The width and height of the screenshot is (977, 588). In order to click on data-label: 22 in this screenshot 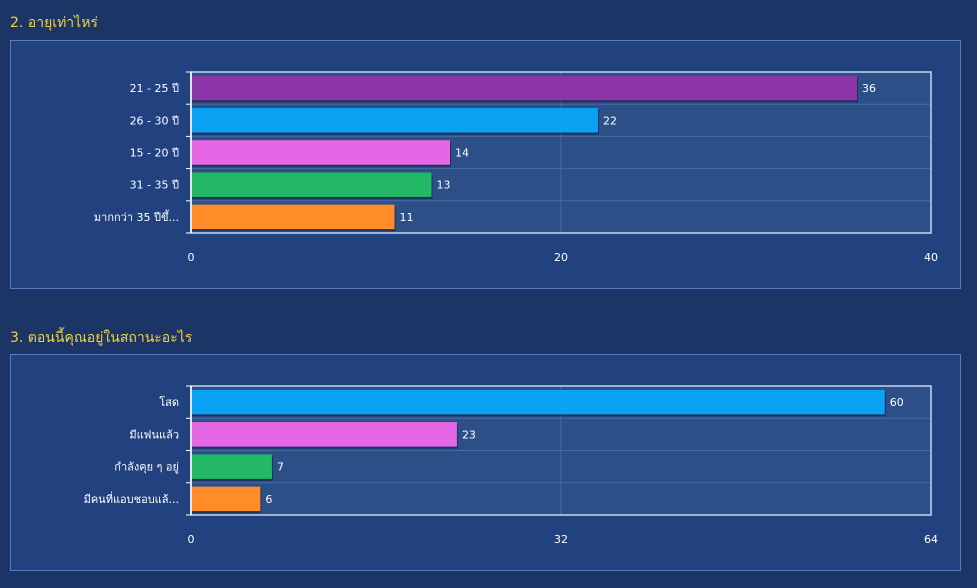, I will do `click(610, 120)`.